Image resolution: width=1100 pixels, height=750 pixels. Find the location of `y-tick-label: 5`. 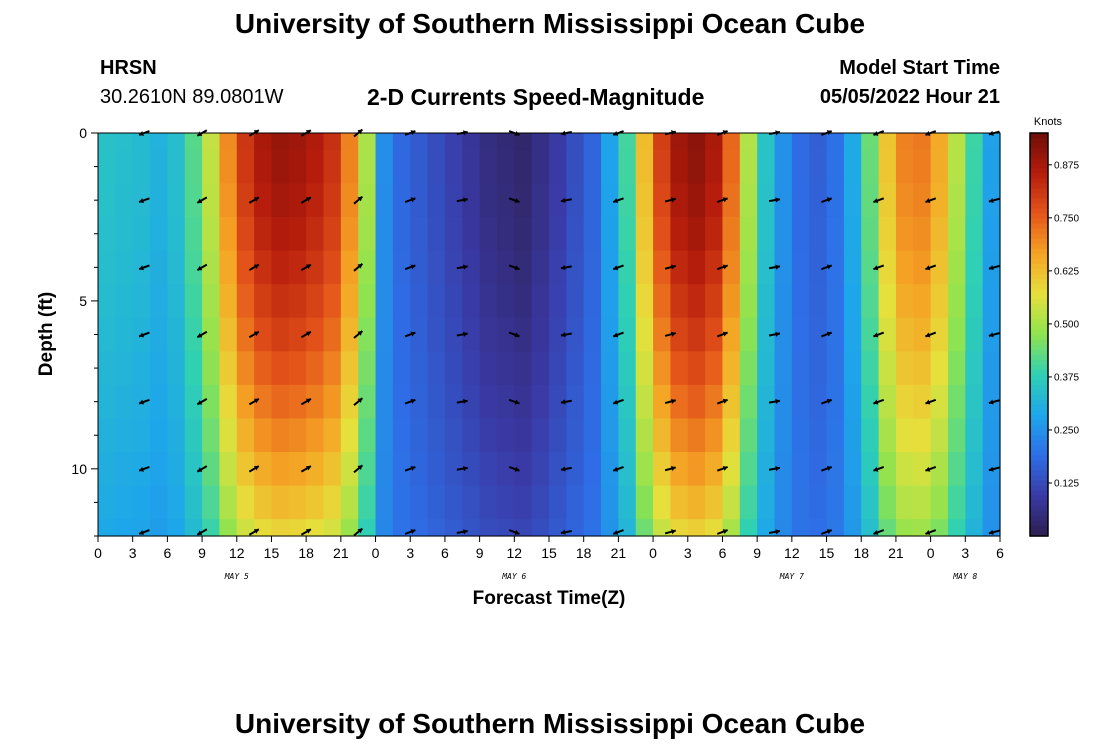

y-tick-label: 5 is located at coordinates (83, 301).